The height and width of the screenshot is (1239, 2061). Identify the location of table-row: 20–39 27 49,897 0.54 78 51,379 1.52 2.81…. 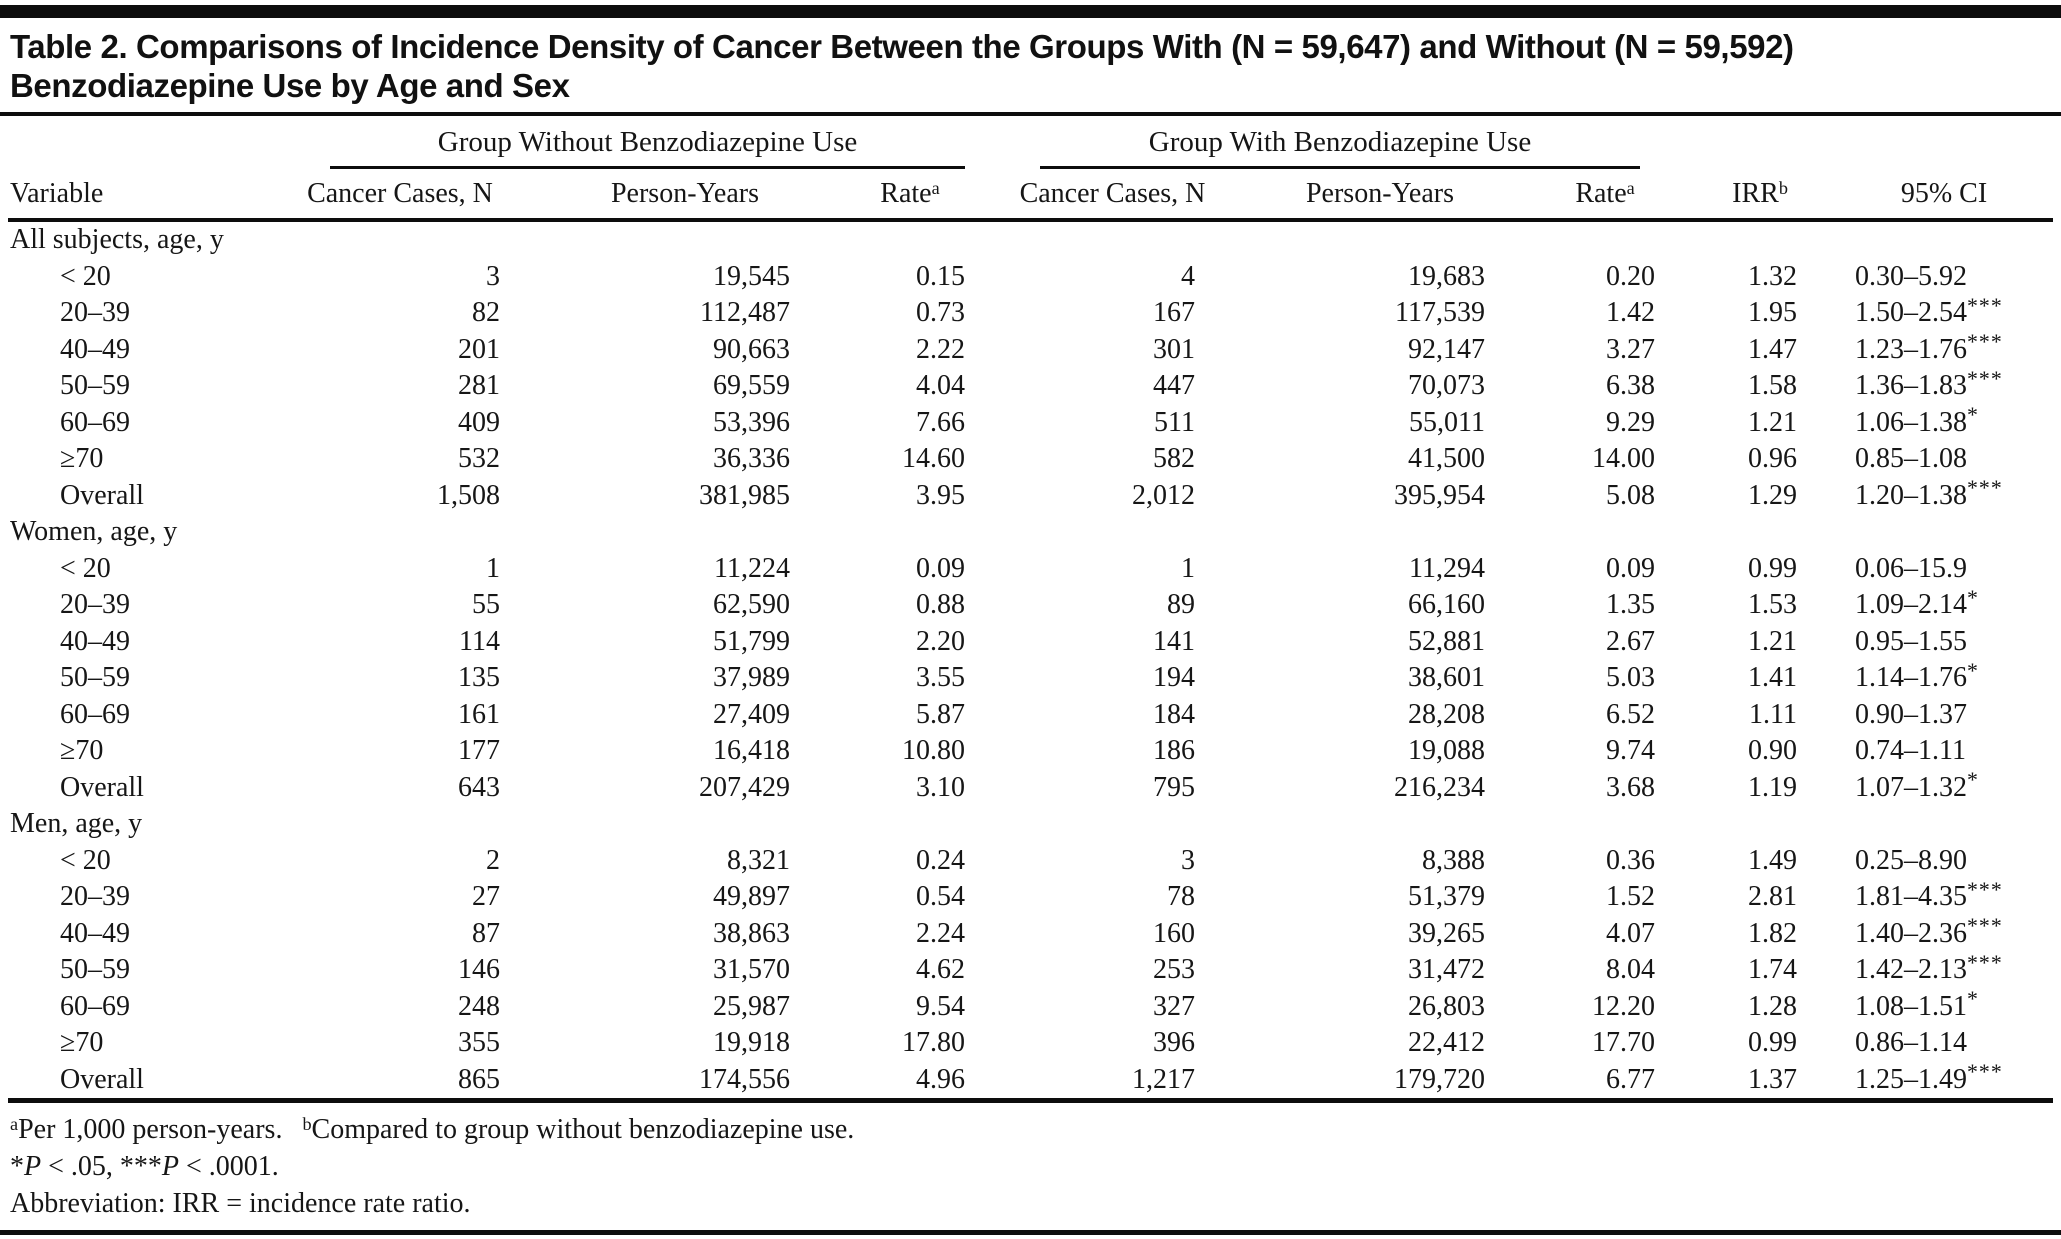
(1030, 897).